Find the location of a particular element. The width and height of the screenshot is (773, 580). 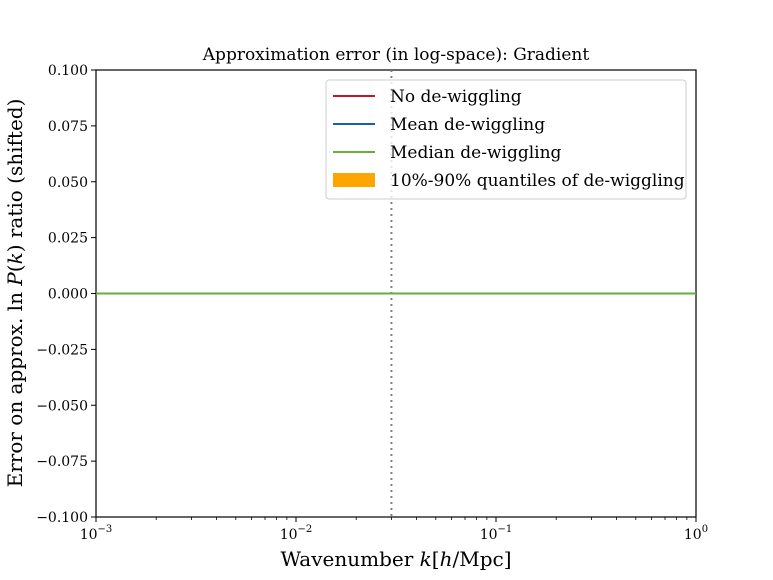

x-tick-exponent: 0 is located at coordinates (705, 529).